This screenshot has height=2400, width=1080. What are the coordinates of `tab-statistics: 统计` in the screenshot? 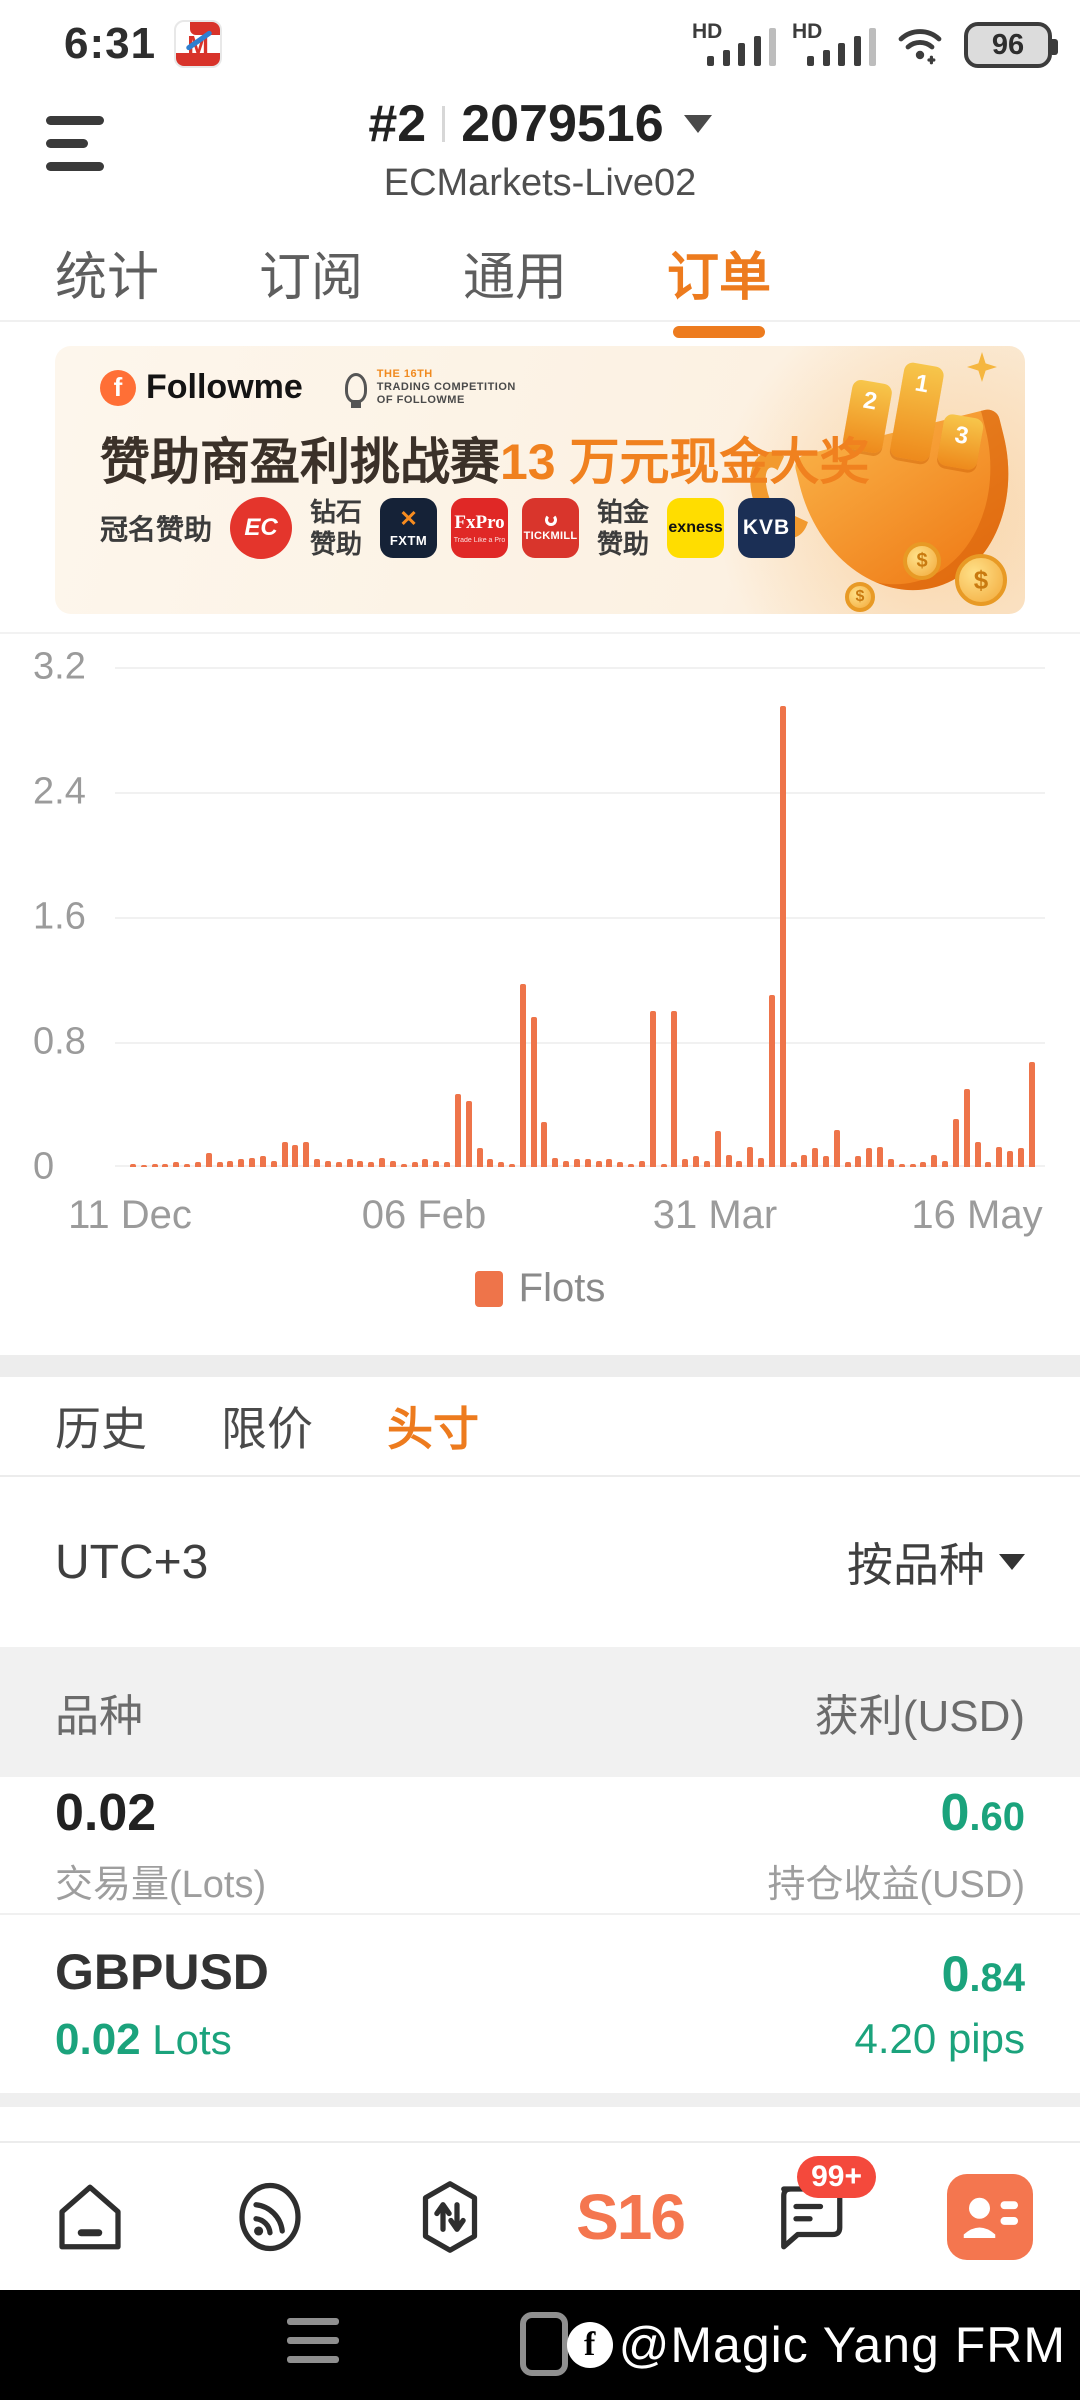 It's located at (107, 277).